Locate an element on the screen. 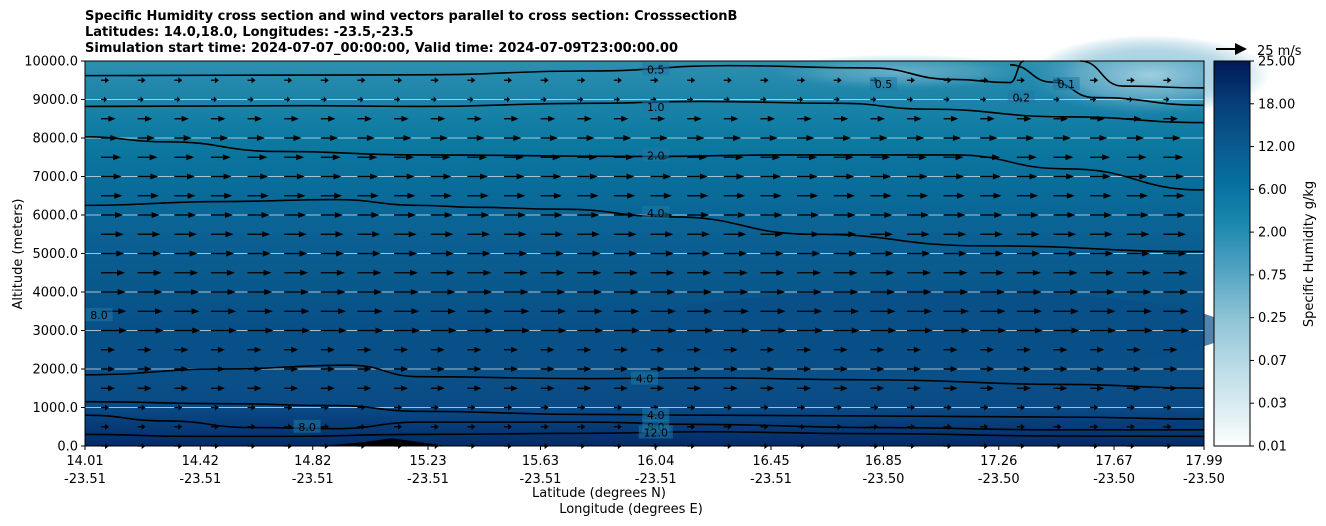  contour-label: 4.0 is located at coordinates (656, 415).